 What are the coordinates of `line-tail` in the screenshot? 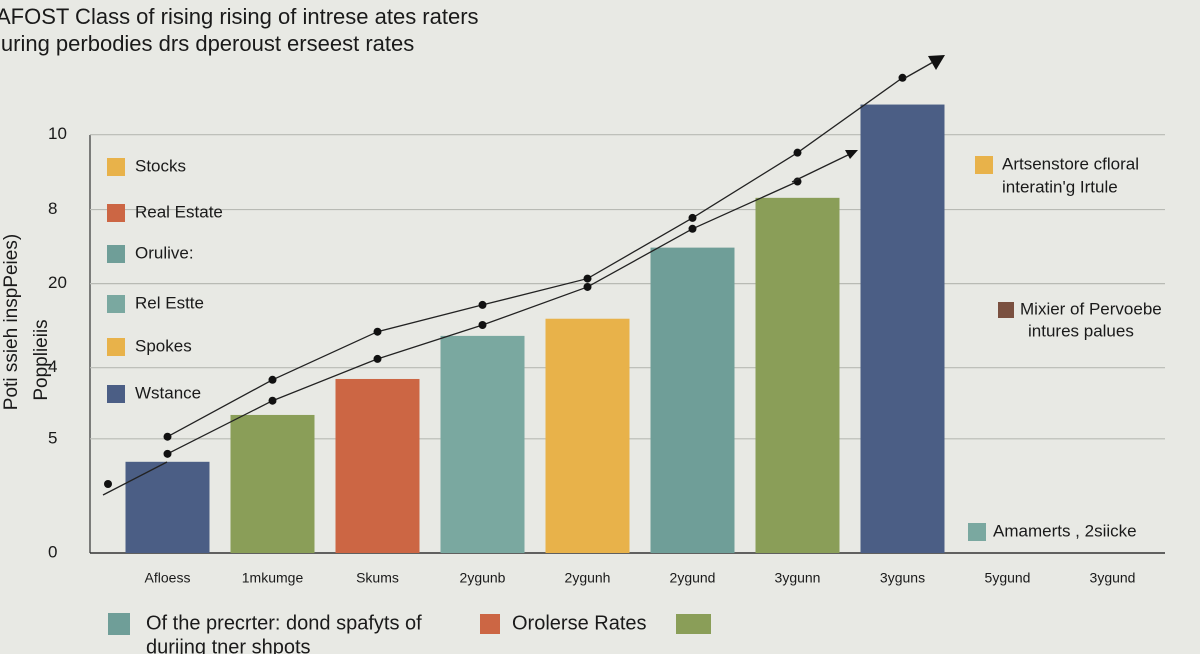 It's located at (135, 478).